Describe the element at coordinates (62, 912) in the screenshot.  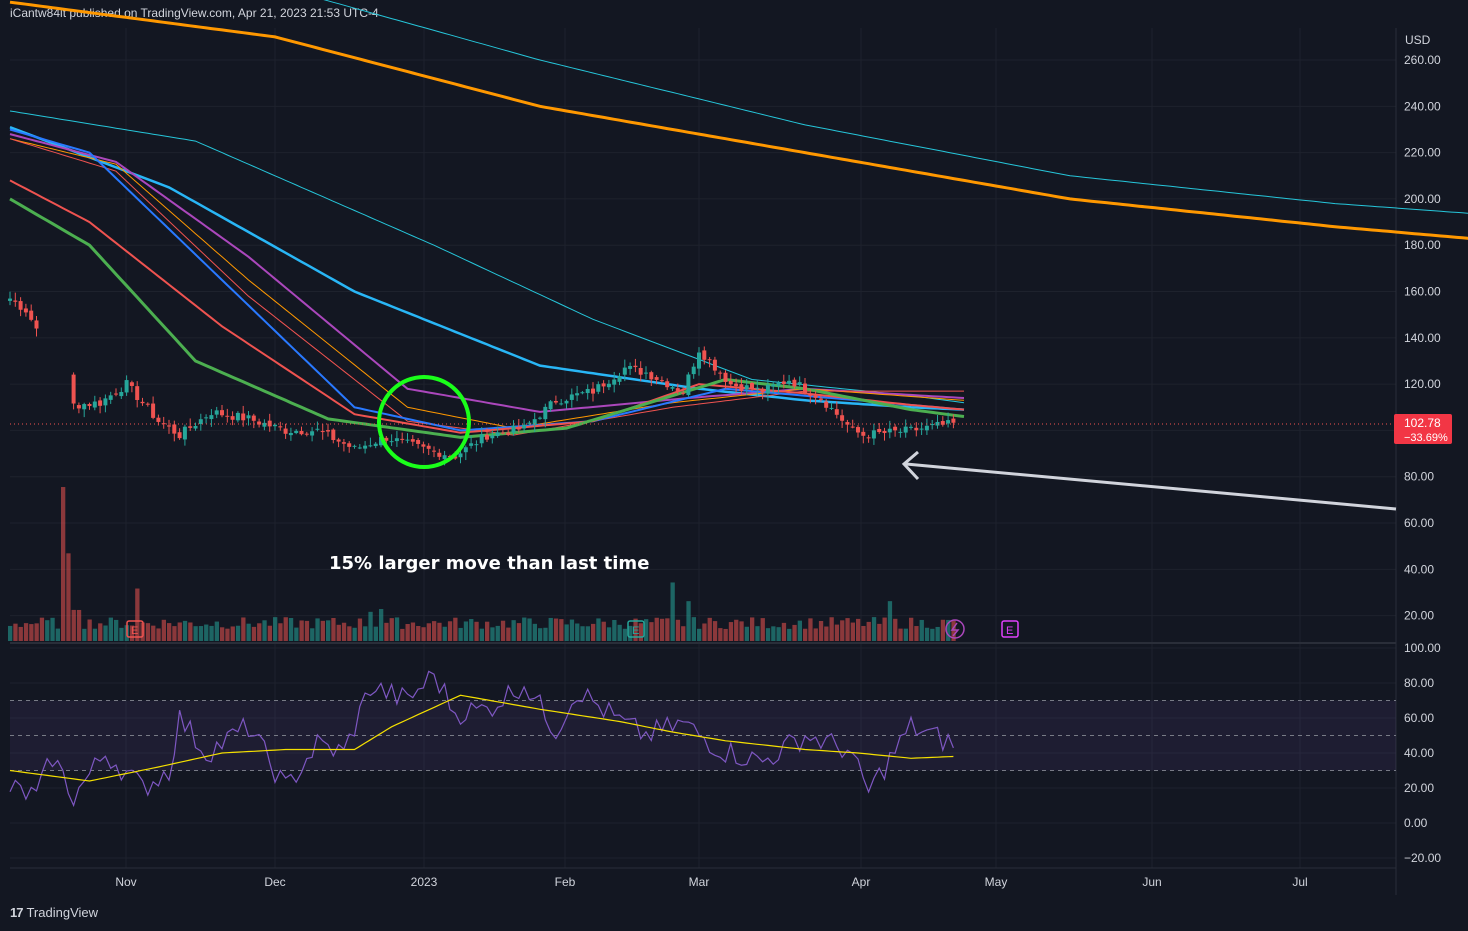
I see `brand-name: TradingView` at that location.